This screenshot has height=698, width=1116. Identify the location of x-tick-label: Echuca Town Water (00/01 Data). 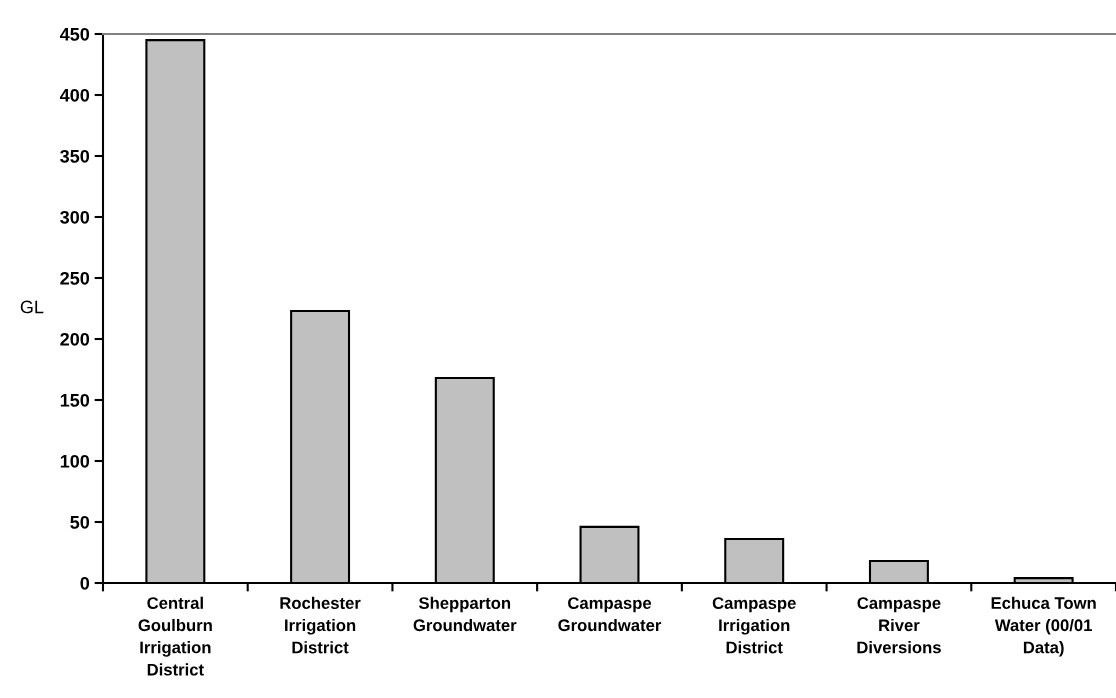
(1043, 626).